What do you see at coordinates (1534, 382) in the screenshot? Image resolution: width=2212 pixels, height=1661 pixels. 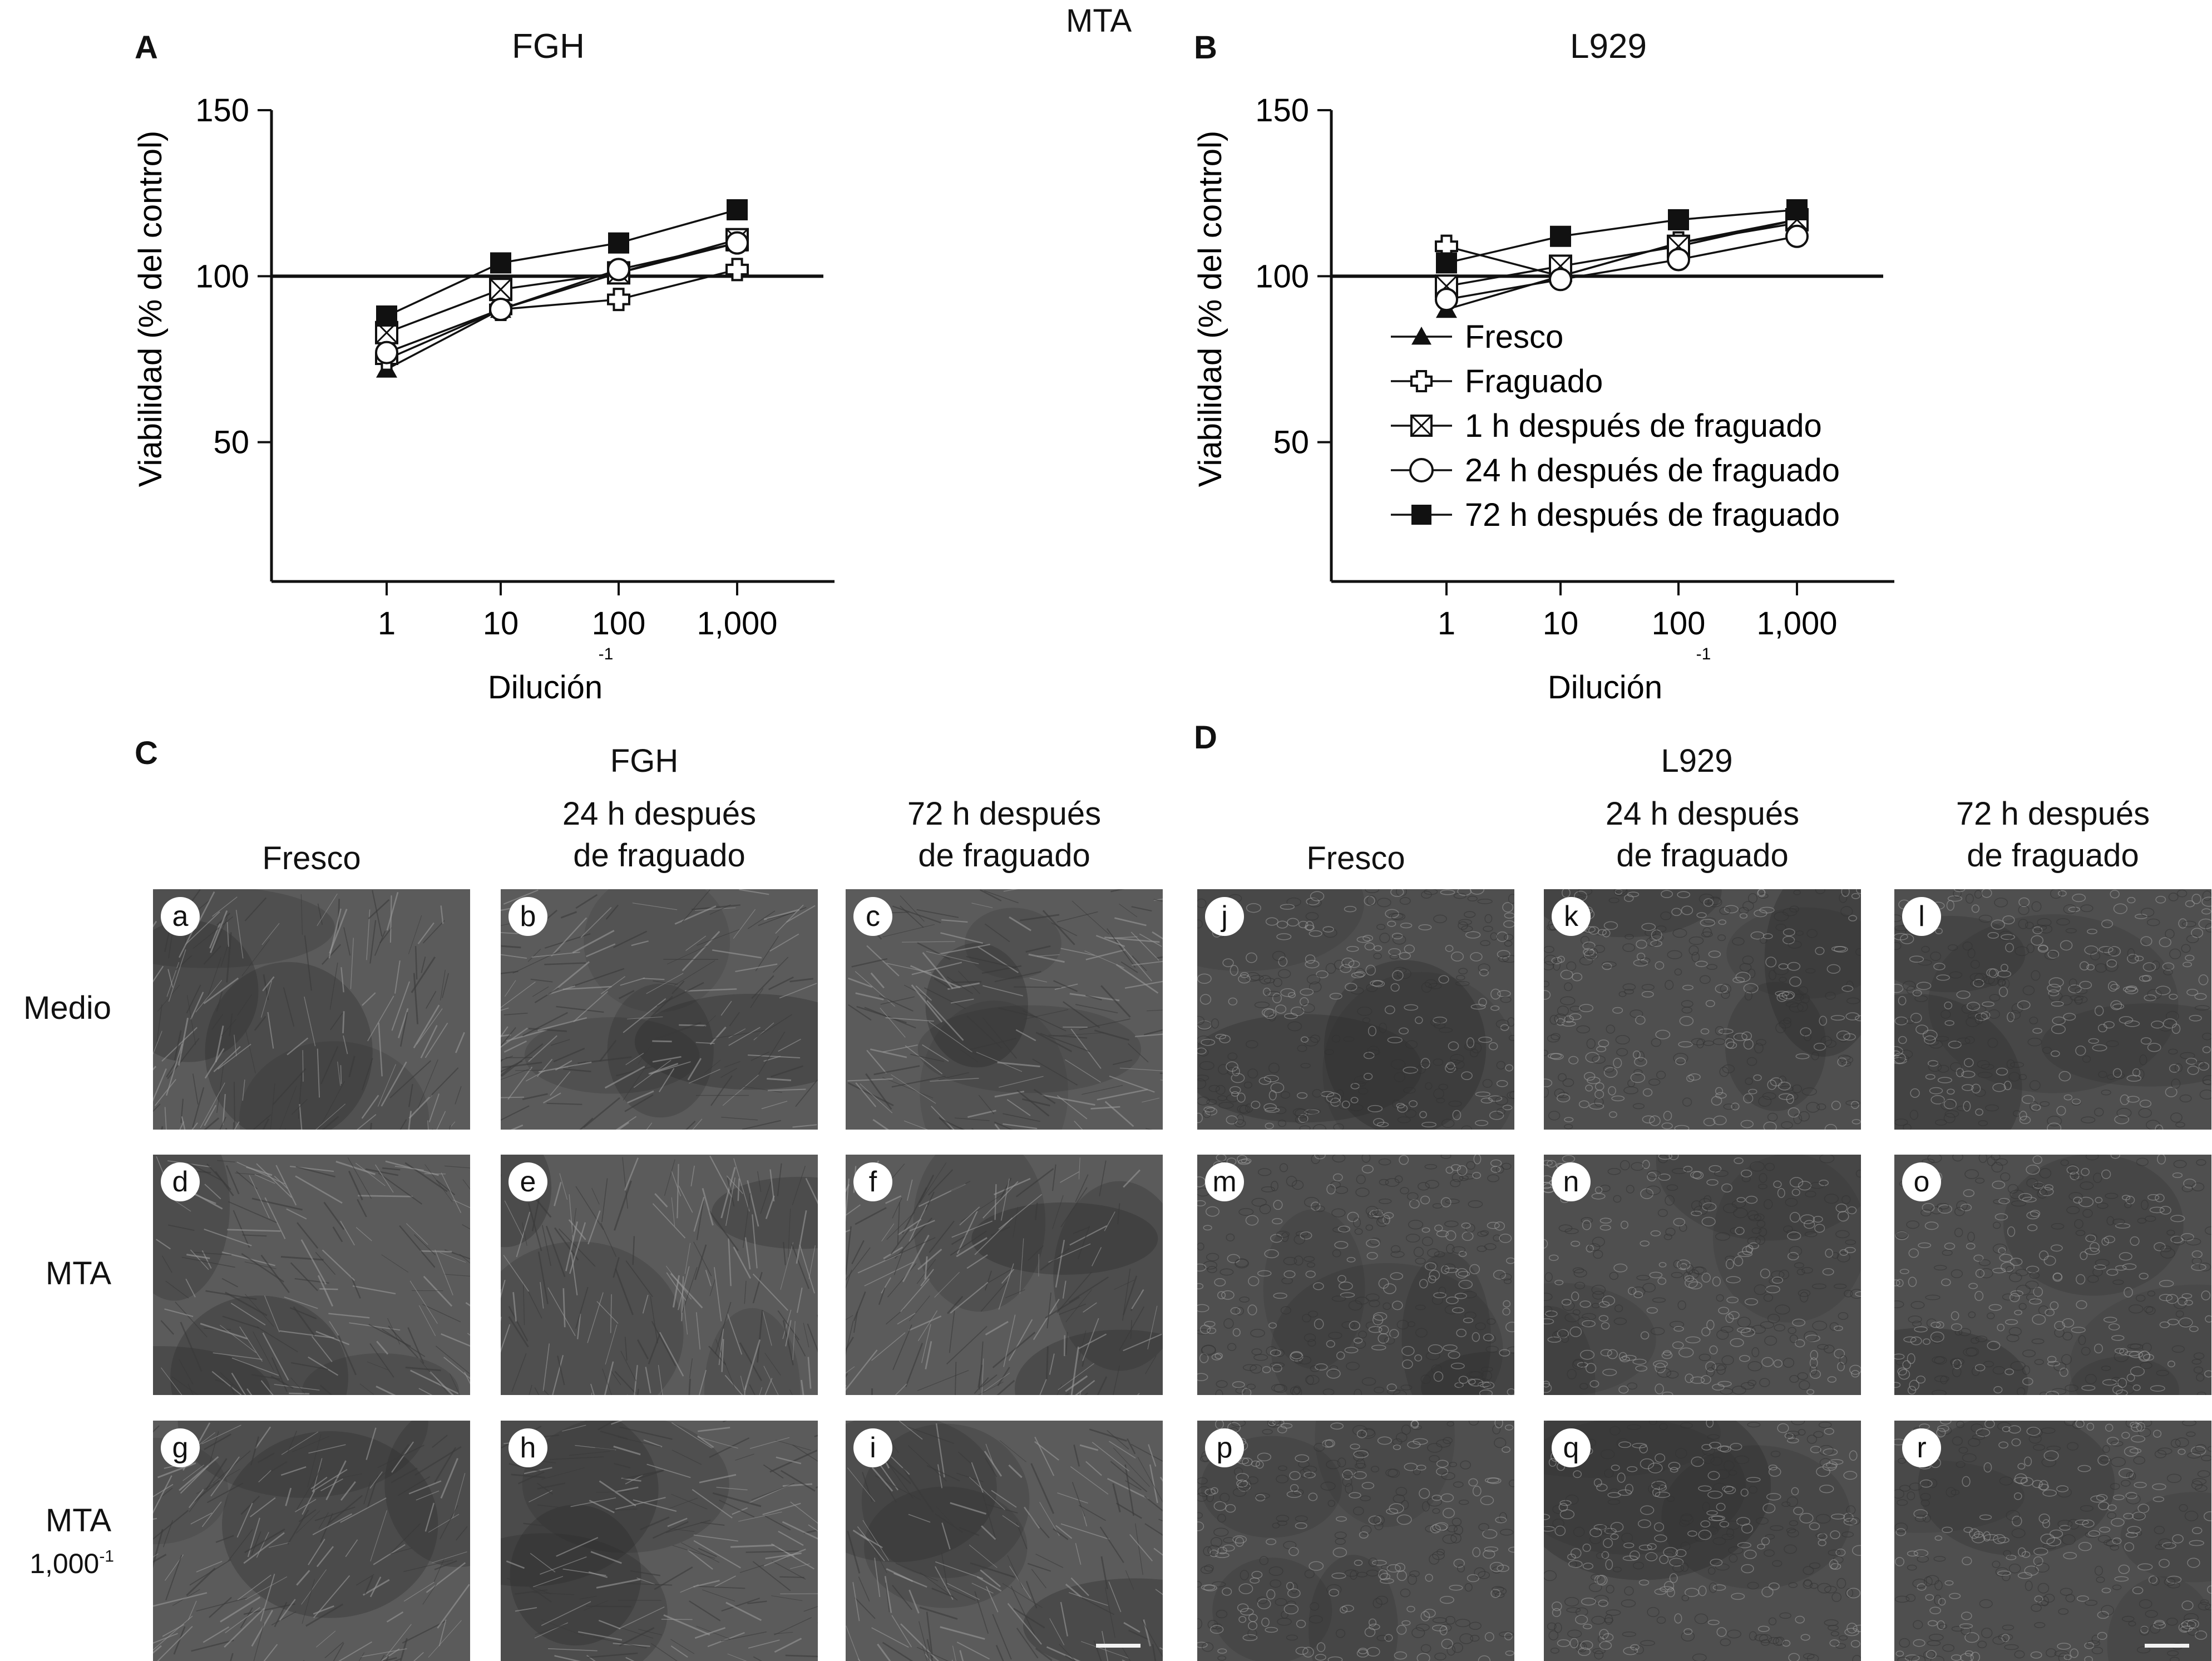 I see `chart-b-legend-label: Fraguado` at bounding box center [1534, 382].